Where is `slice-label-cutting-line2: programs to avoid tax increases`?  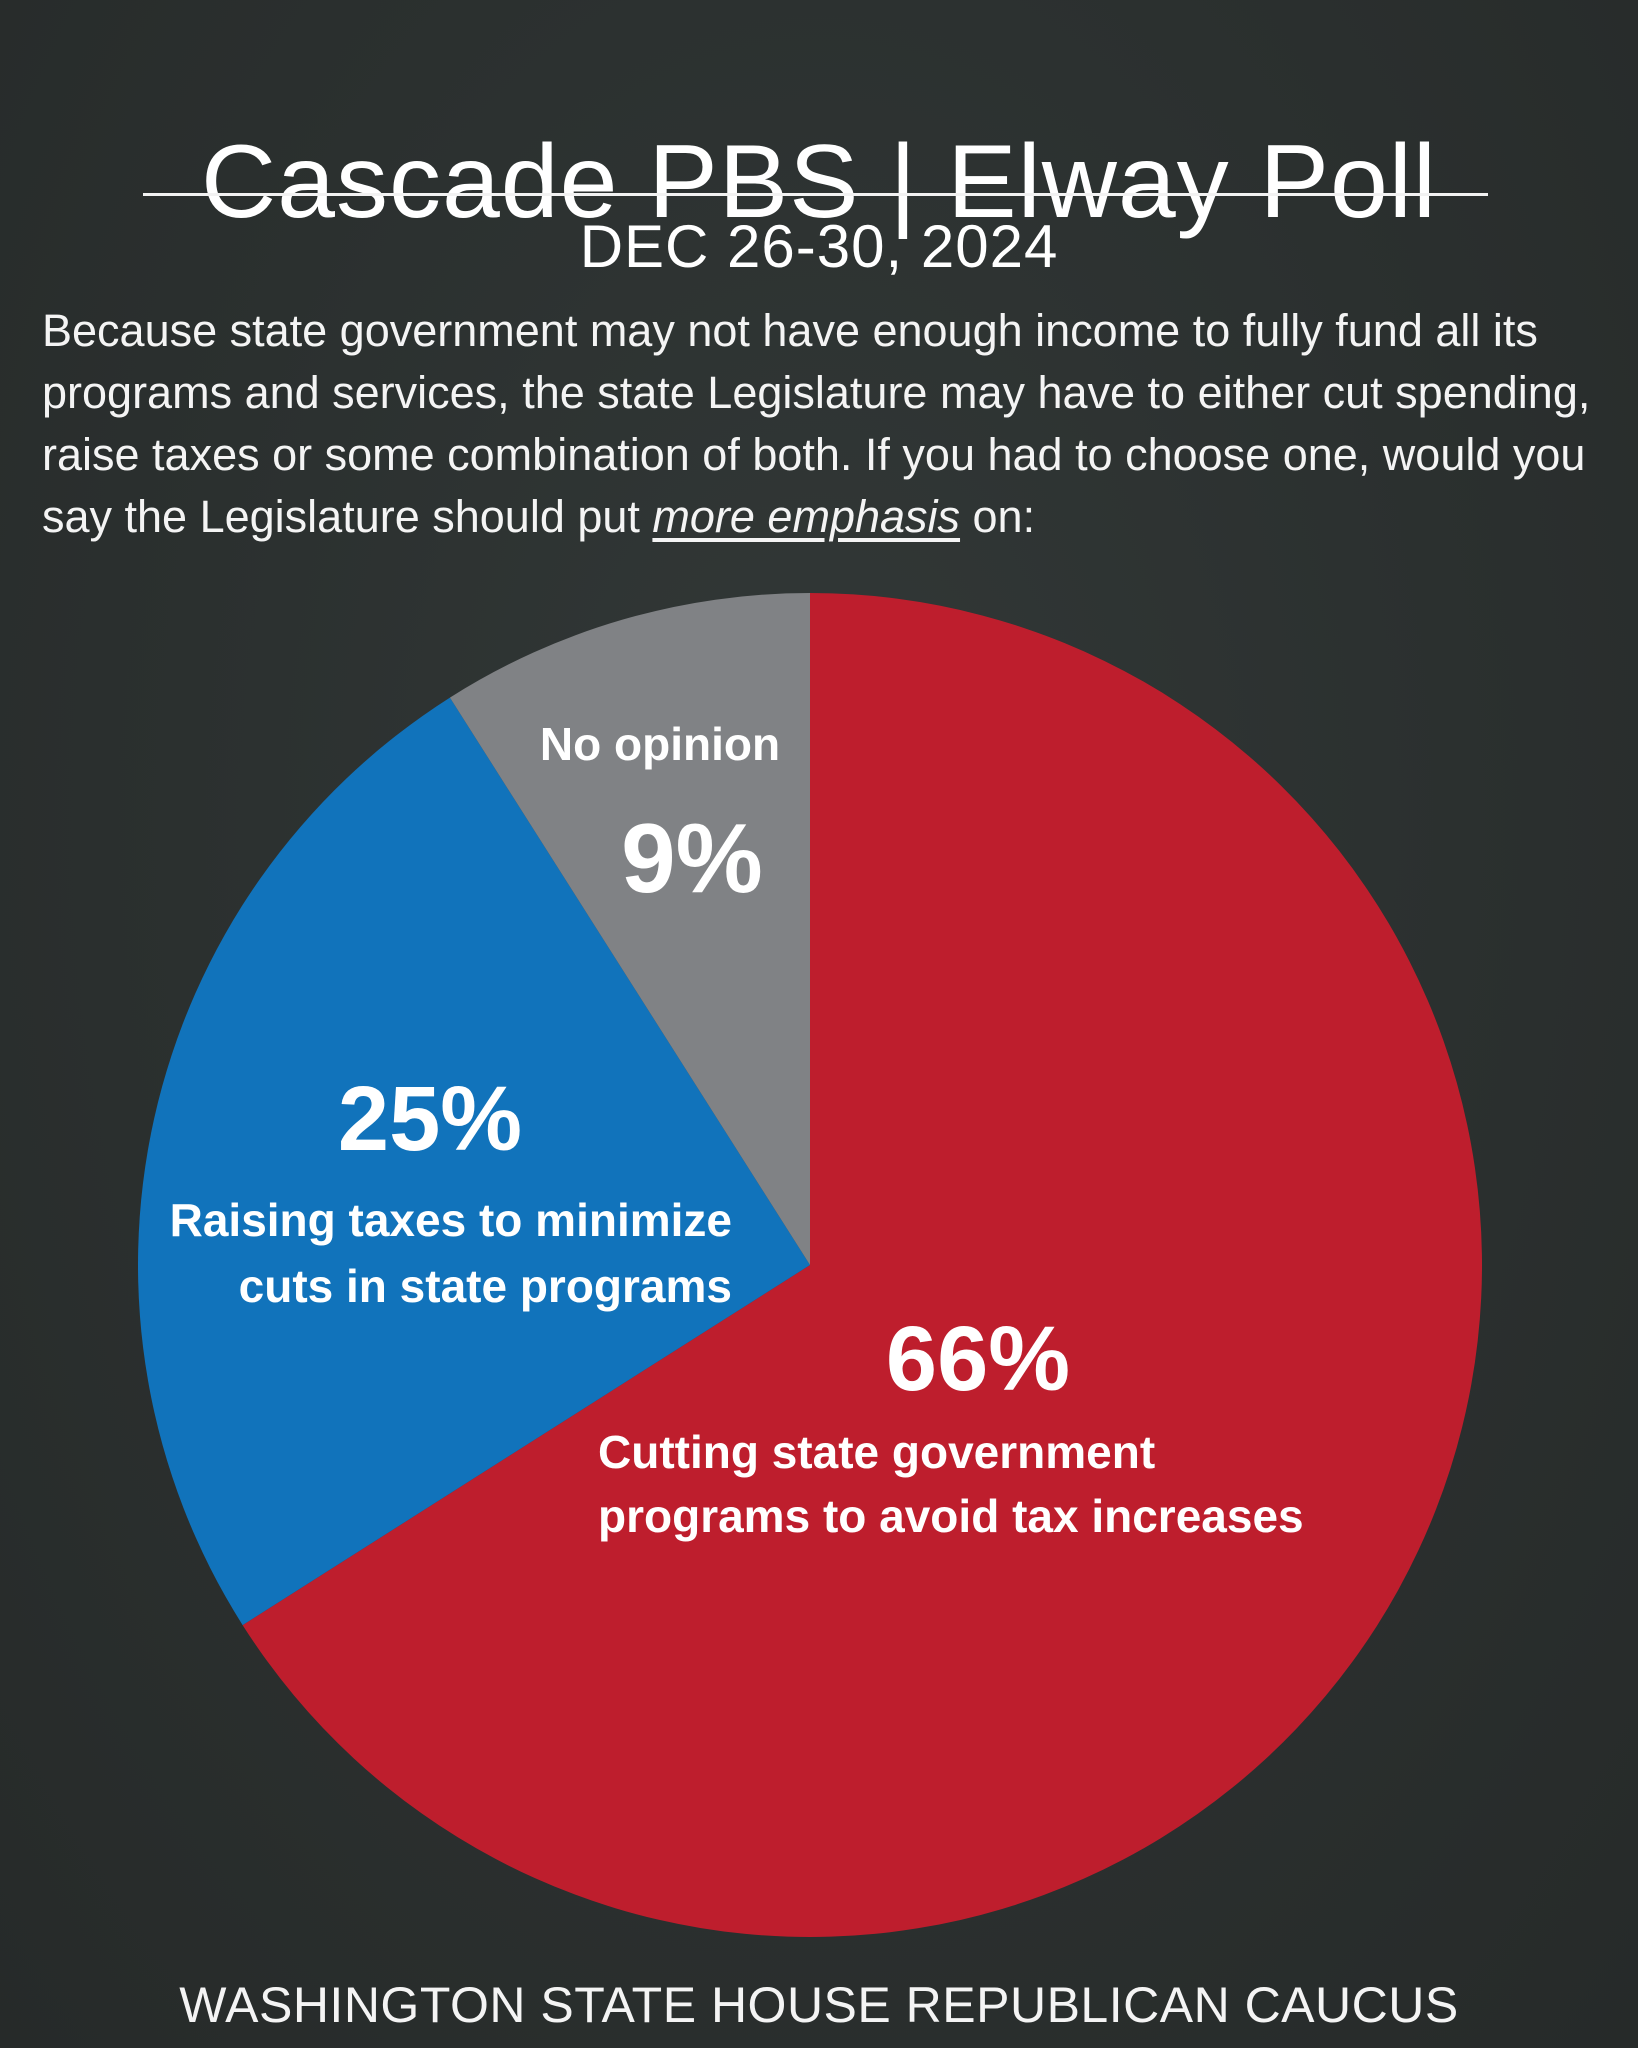
slice-label-cutting-line2: programs to avoid tax increases is located at coordinates (951, 1516).